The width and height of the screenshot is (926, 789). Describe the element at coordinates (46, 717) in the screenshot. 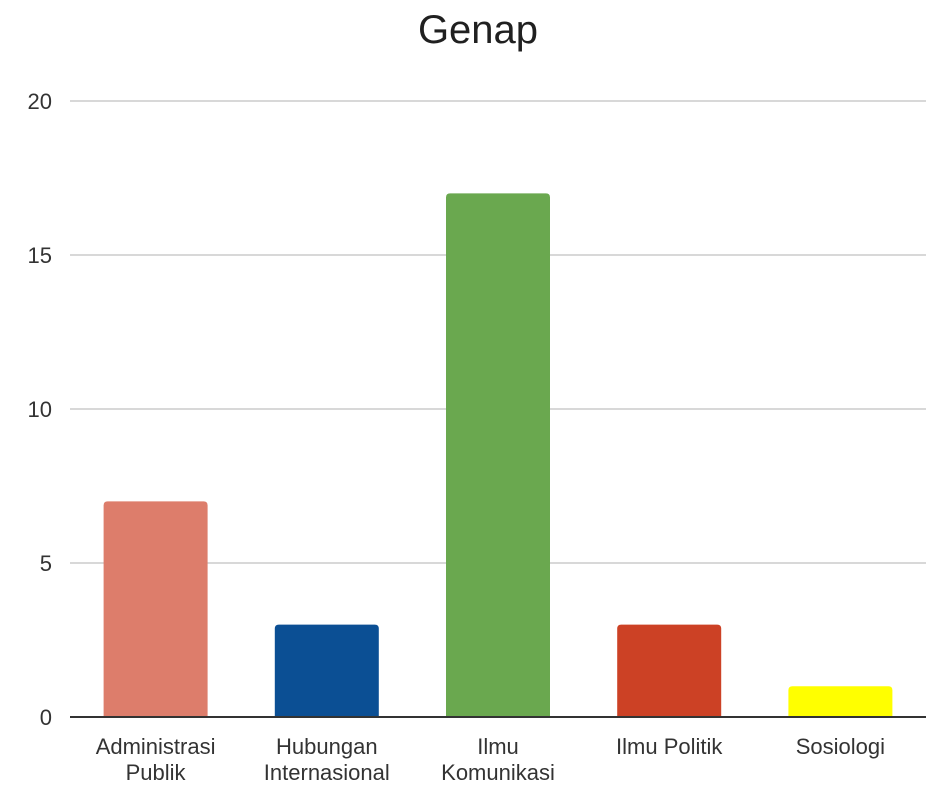

I see `y-tick-label: 0` at that location.